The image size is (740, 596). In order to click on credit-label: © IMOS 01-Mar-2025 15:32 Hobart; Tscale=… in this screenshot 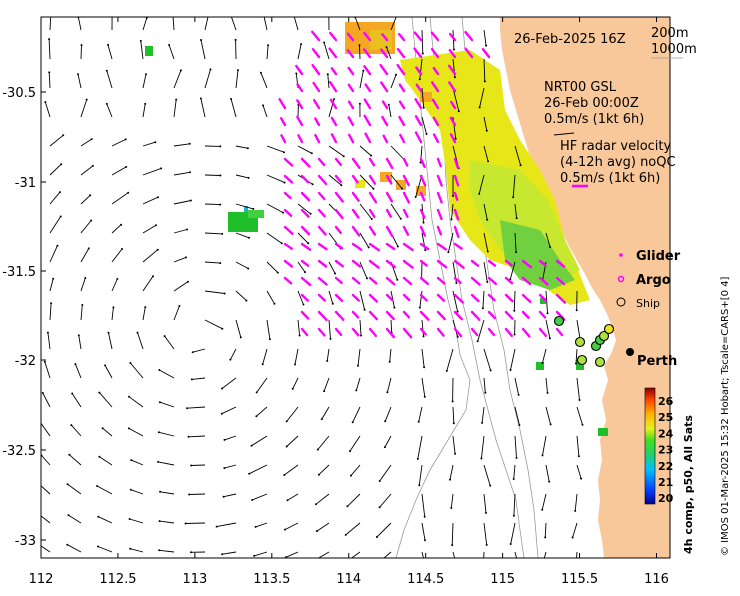, I will do `click(725, 416)`.